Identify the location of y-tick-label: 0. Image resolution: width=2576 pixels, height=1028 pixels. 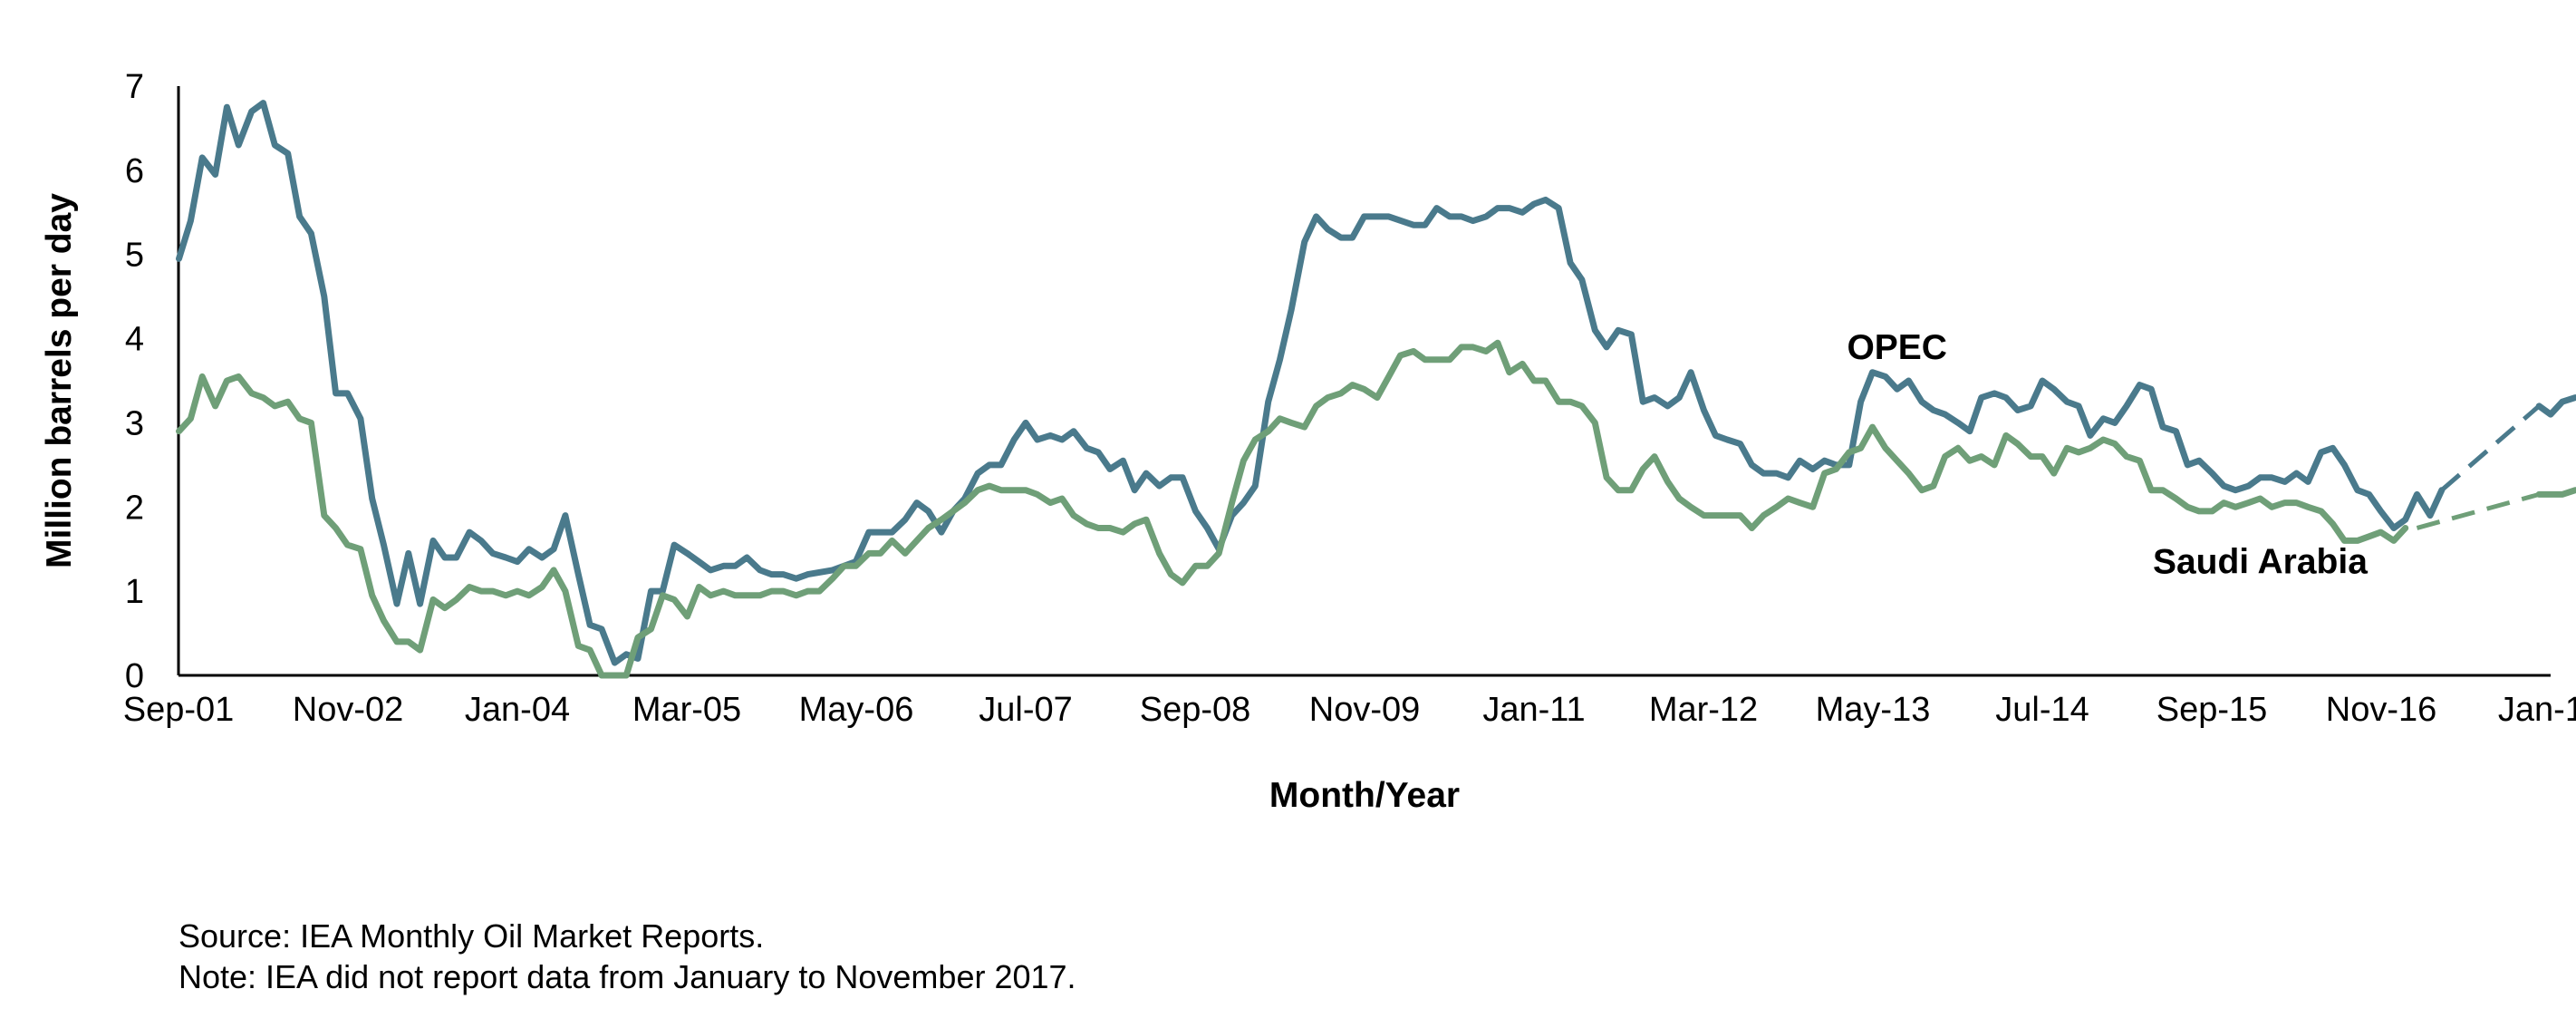
(134, 676).